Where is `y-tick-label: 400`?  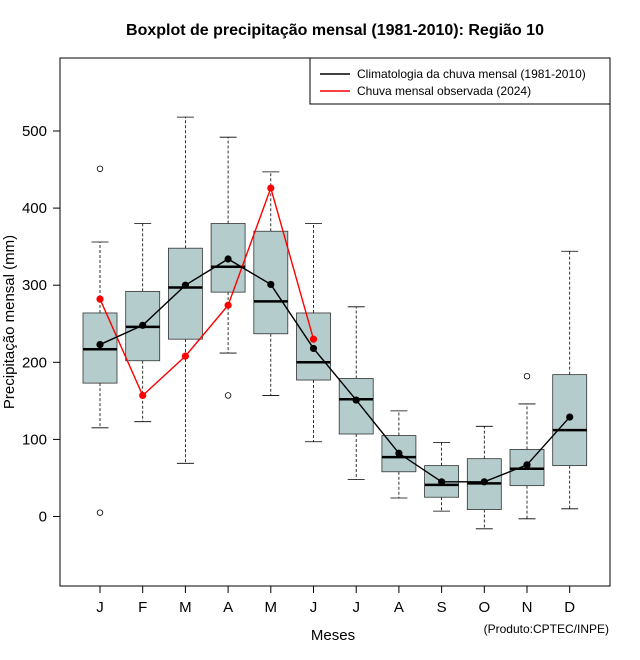
y-tick-label: 400 is located at coordinates (34, 208).